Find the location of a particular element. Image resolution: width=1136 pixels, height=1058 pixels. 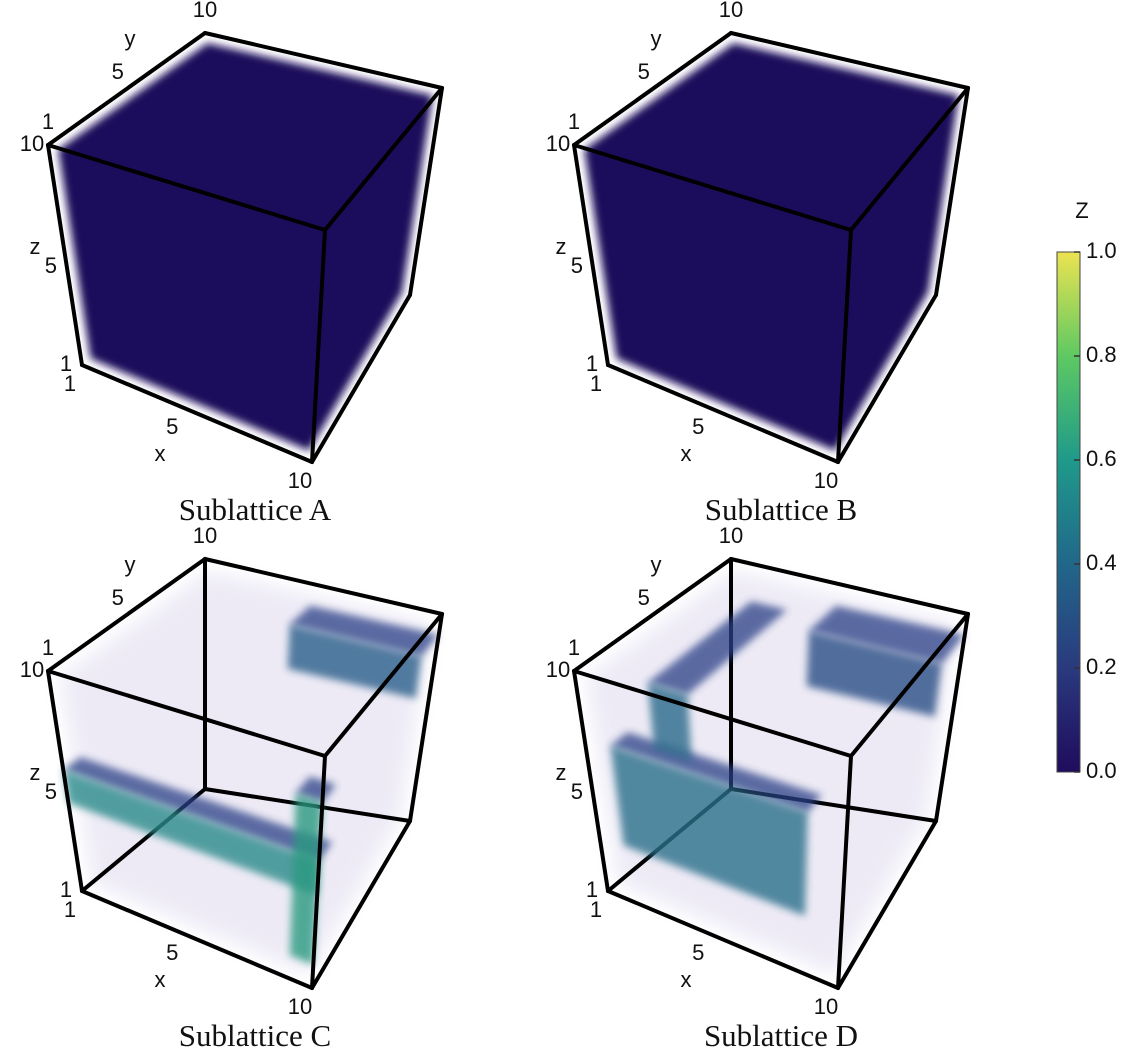

volume is located at coordinates (245, 247).